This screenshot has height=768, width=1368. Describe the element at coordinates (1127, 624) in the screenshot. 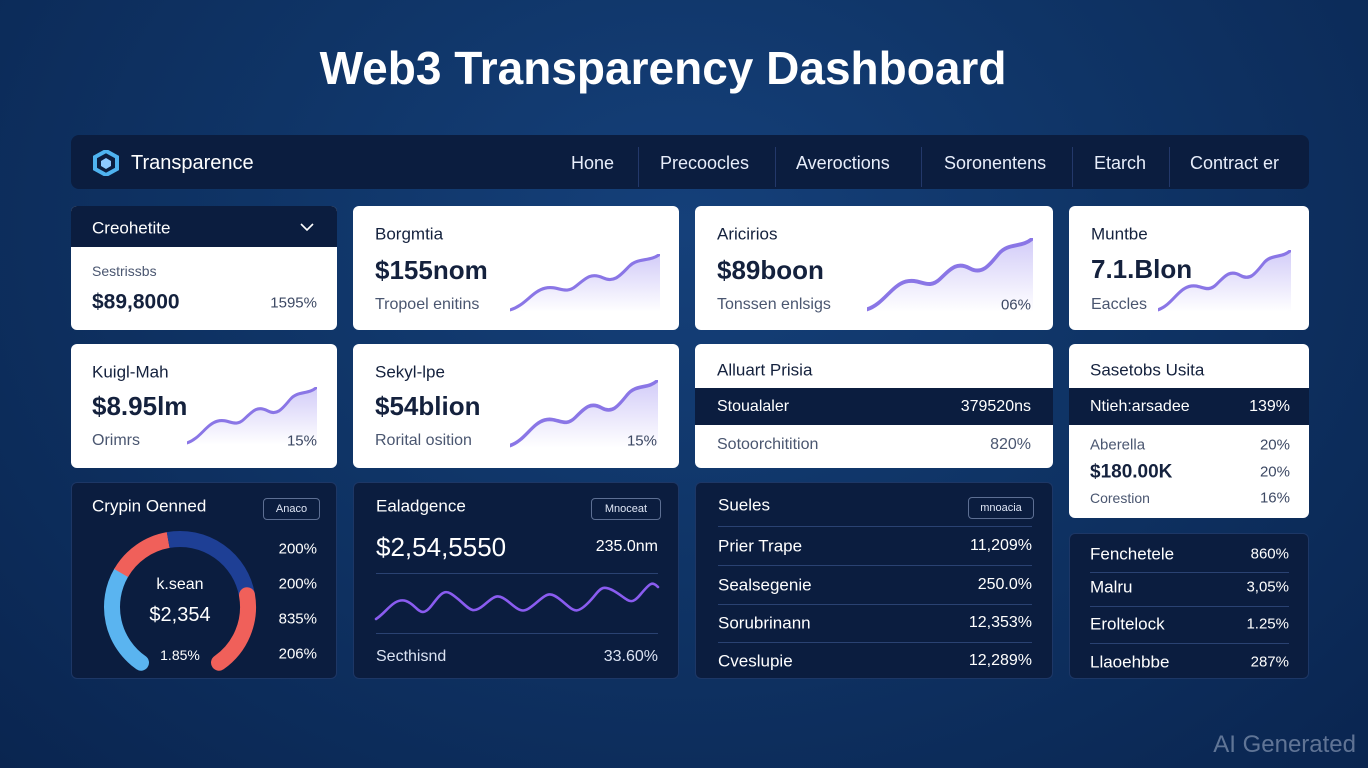

I see `row-label: Eroltelock` at that location.